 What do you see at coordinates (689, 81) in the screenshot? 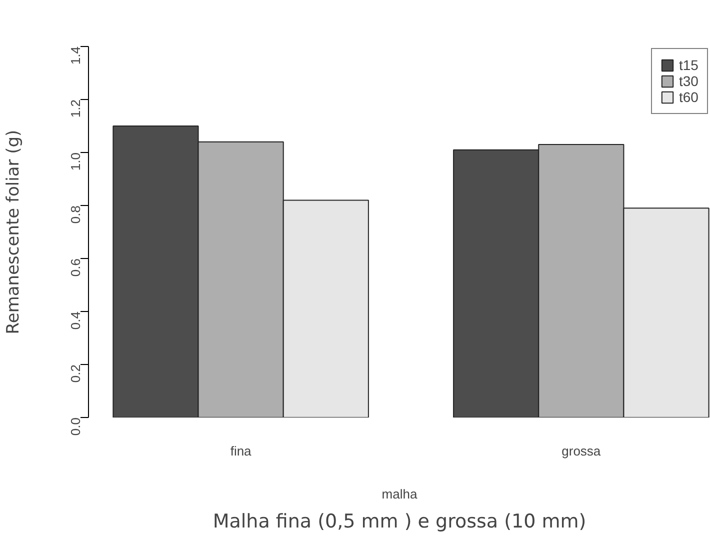
I see `legend-label: t30` at bounding box center [689, 81].